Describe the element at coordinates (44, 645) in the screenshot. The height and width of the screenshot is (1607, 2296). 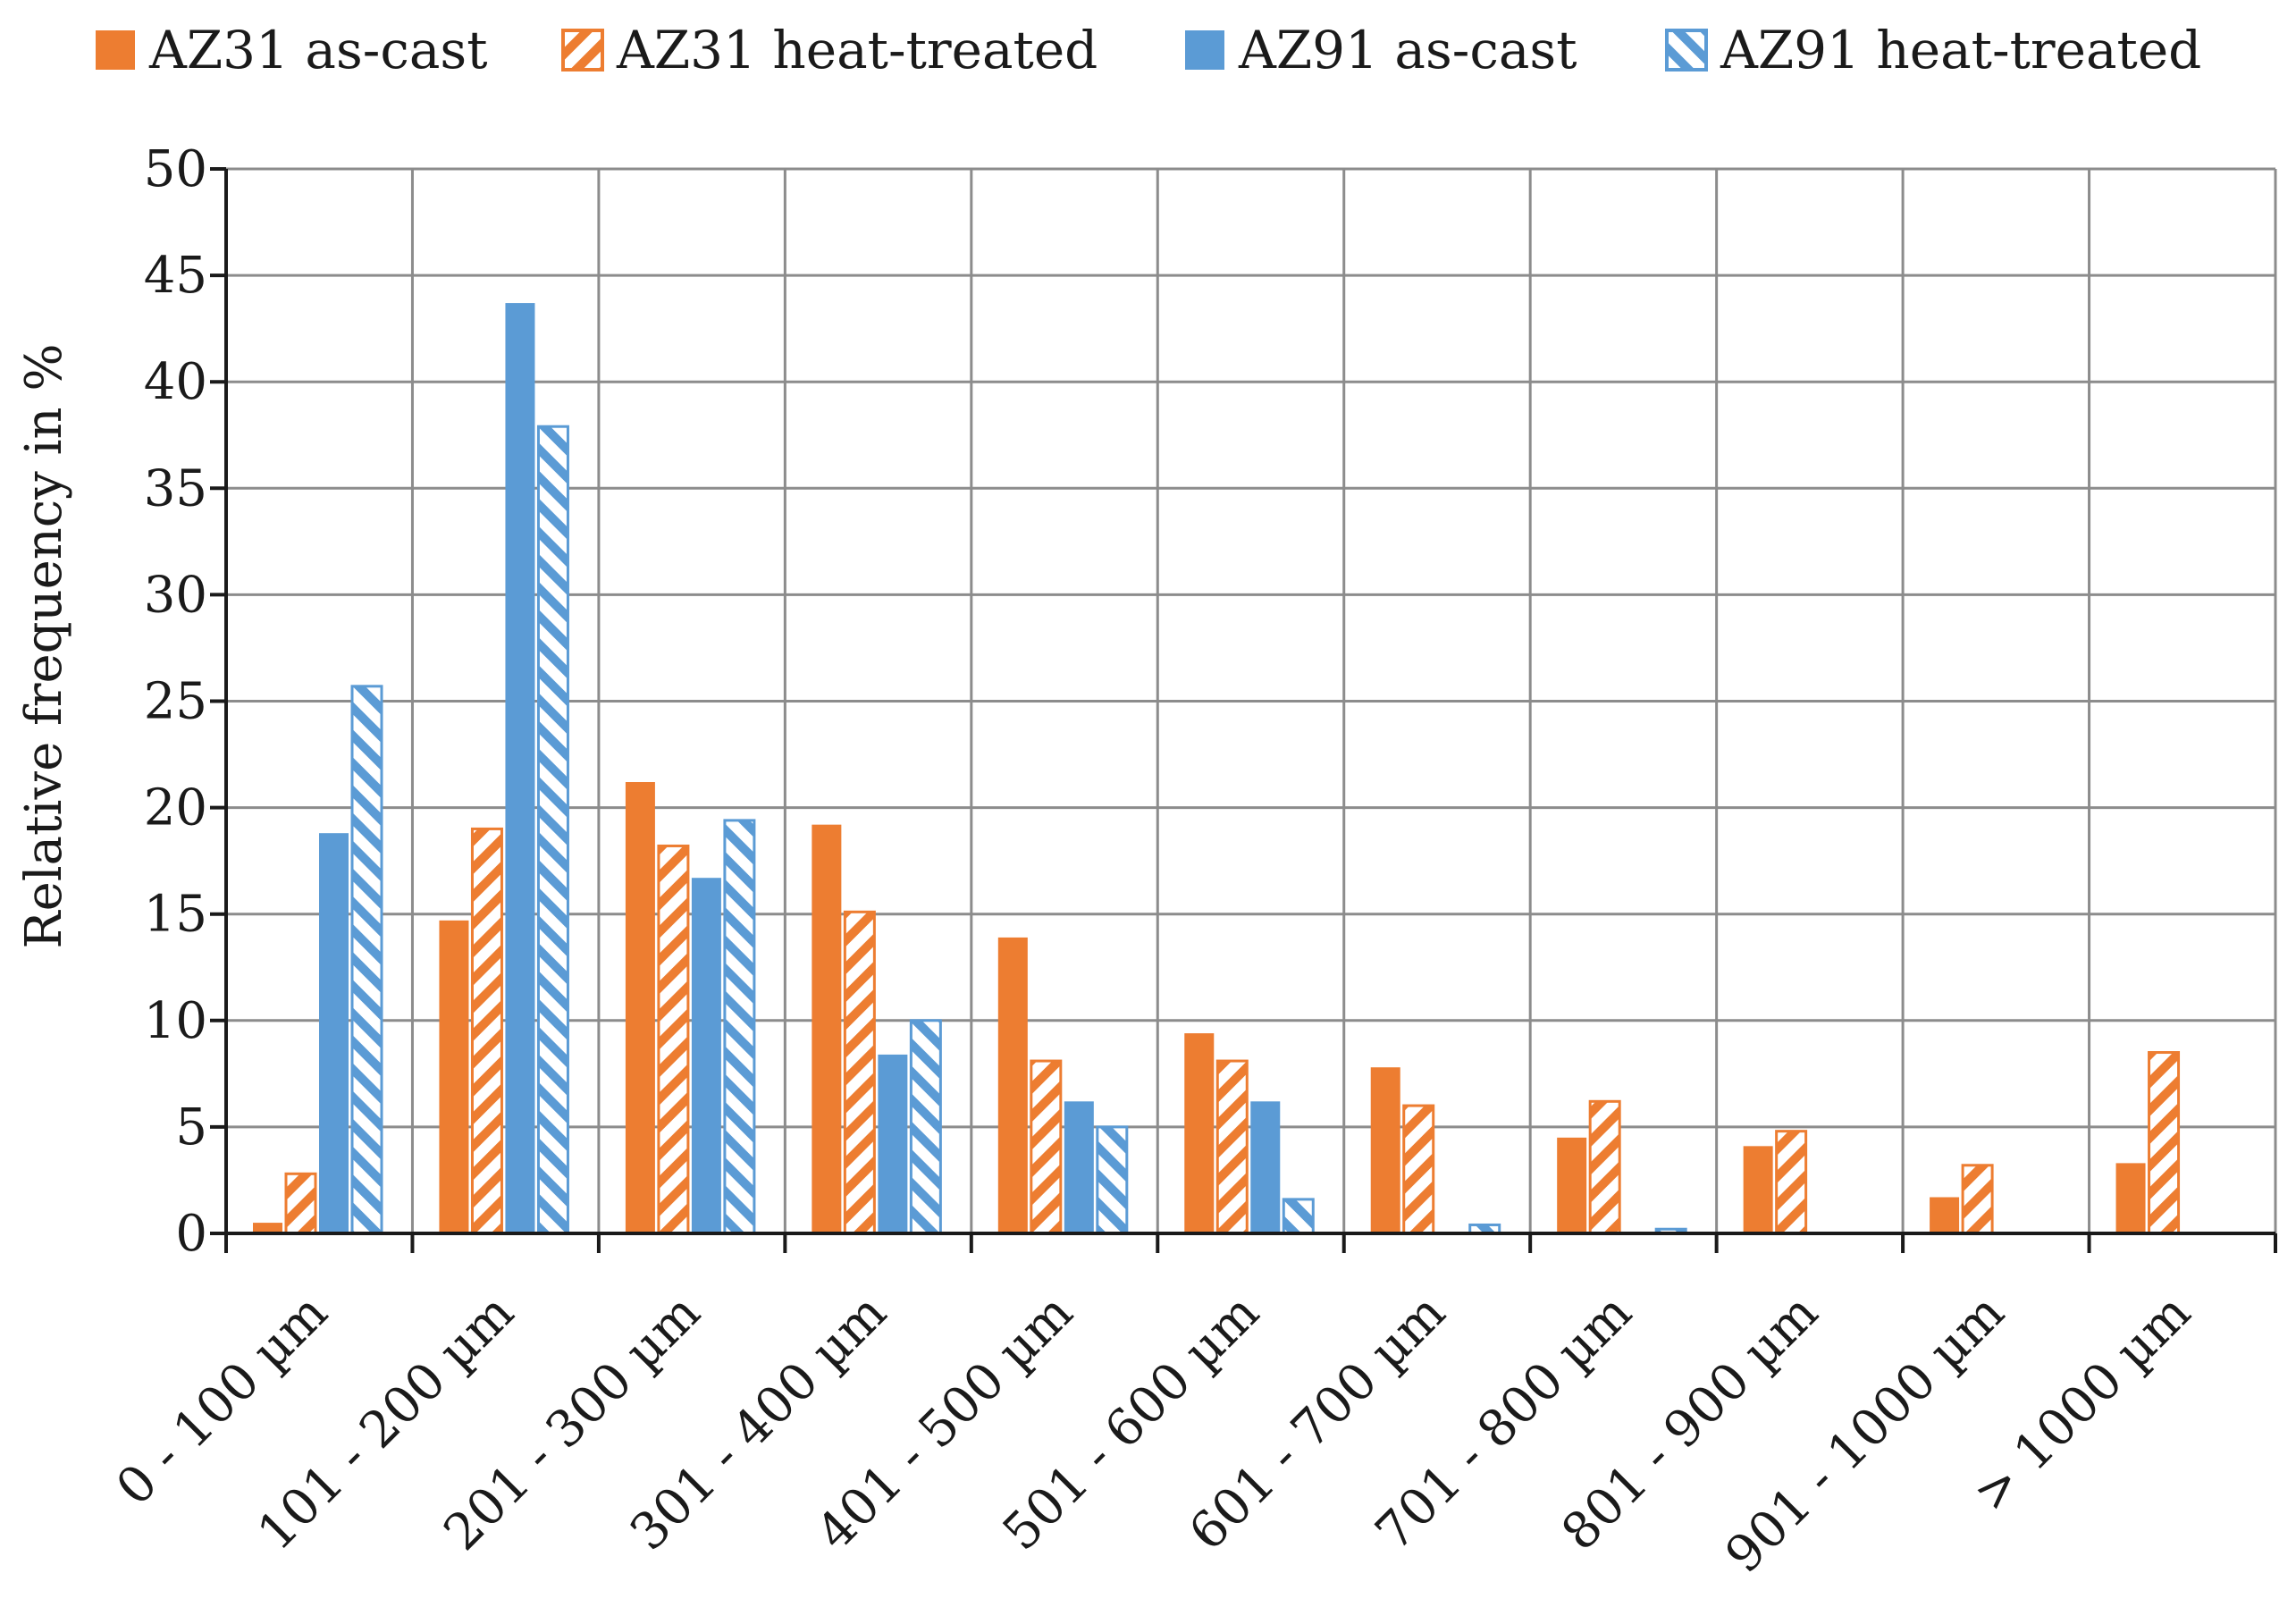
I see `y-axis-label: Relative frequency in %` at that location.